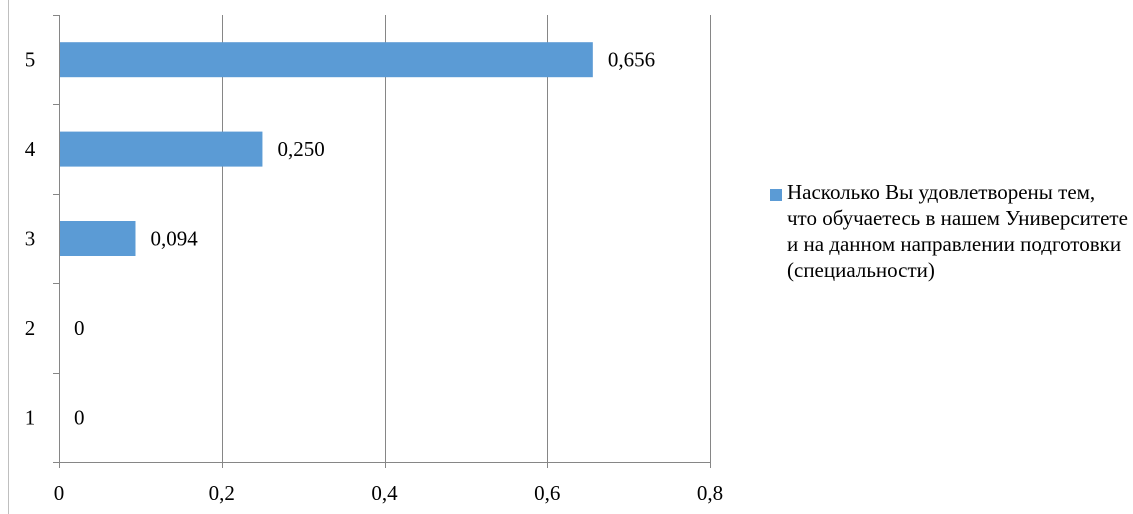 This screenshot has width=1133, height=514. I want to click on y-tick-label: 5, so click(30, 60).